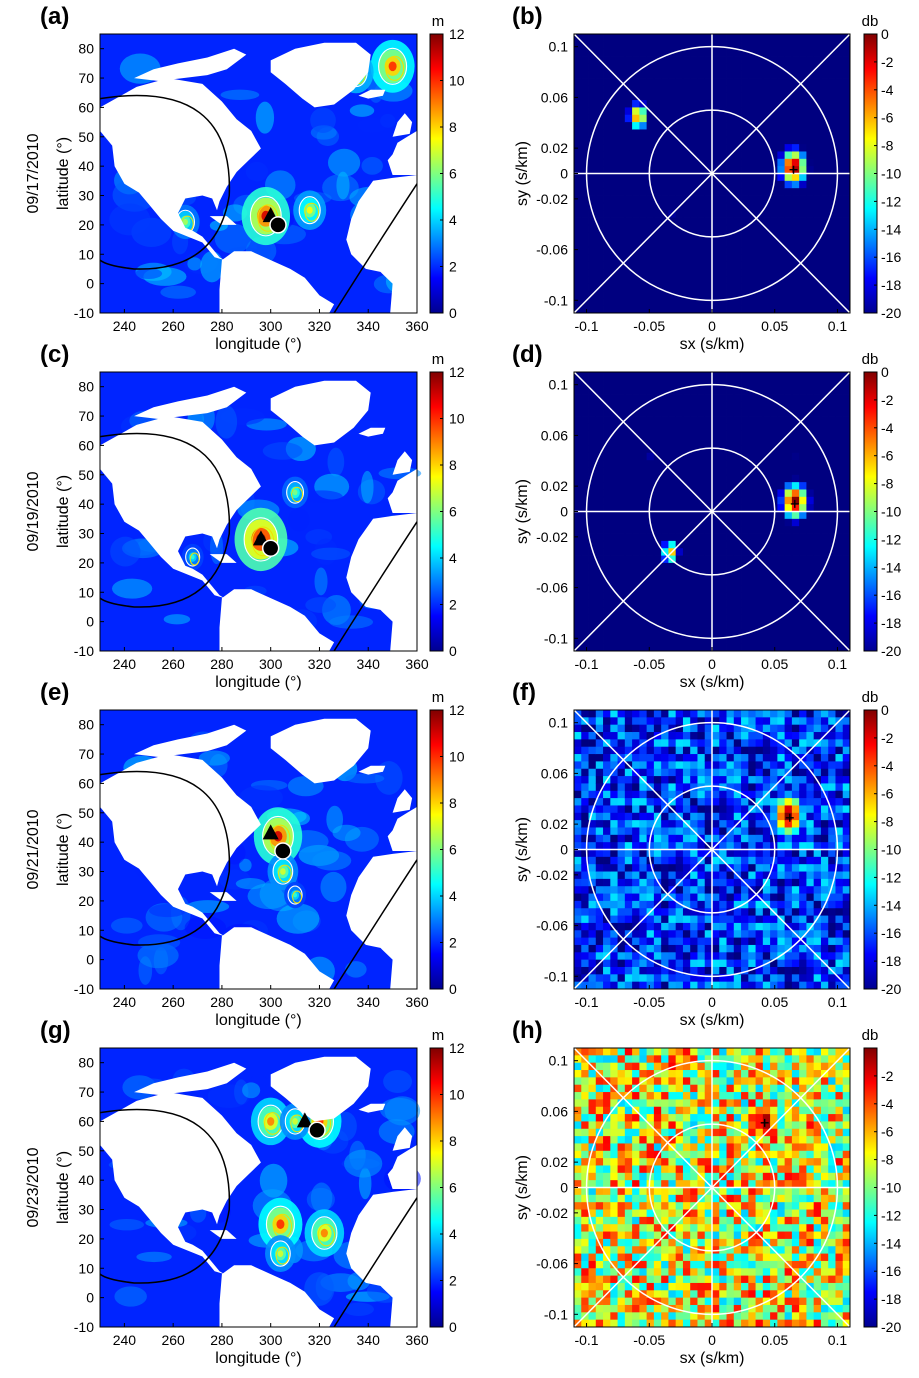 The image size is (919, 1378). I want to click on map-ytick-label: 50, so click(86, 137).